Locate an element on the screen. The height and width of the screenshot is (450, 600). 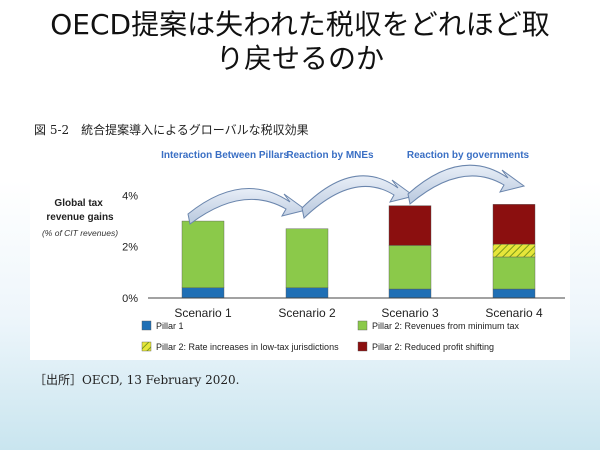
y-tick-label: 2% is located at coordinates (130, 248).